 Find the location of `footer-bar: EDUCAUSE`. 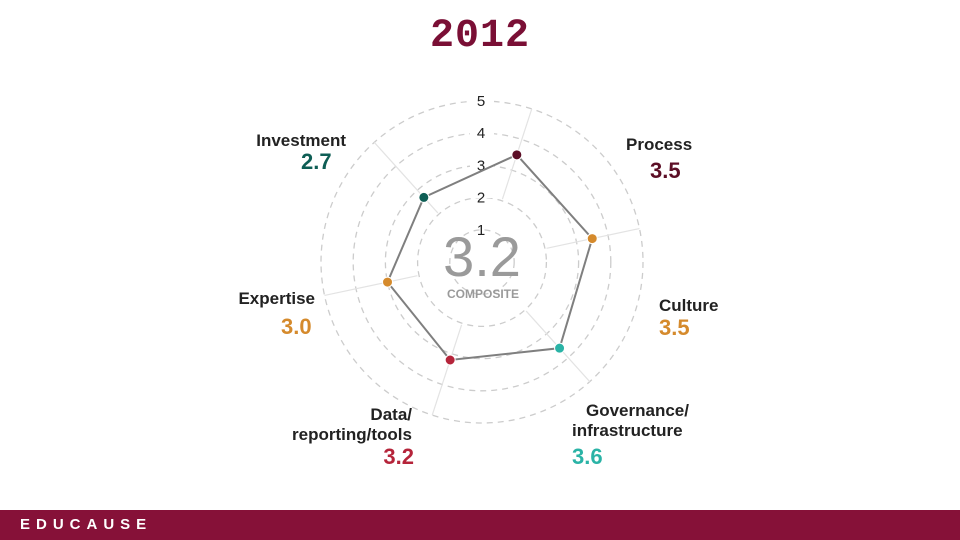

footer-bar: EDUCAUSE is located at coordinates (480, 525).